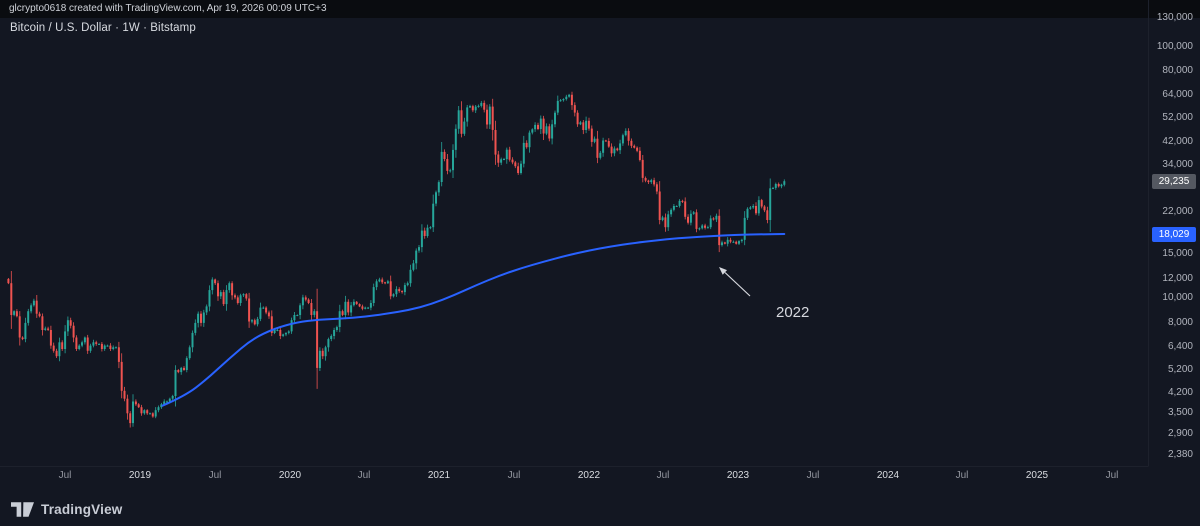 This screenshot has height=526, width=1200. What do you see at coordinates (1180, 369) in the screenshot?
I see `price-tick-label: 5,200` at bounding box center [1180, 369].